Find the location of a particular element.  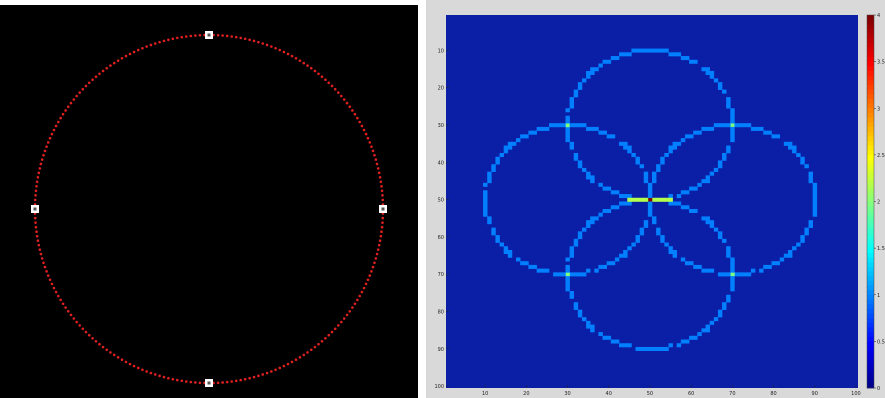

marker-bottom is located at coordinates (209, 383).